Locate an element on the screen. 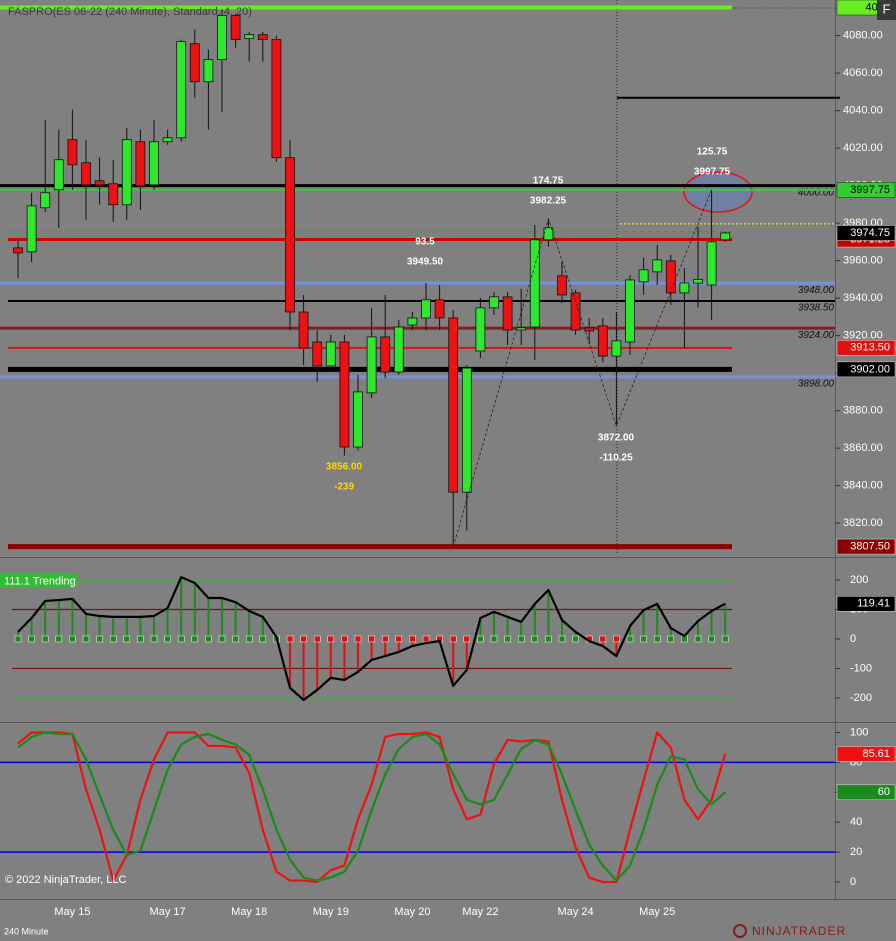 Image resolution: width=896 pixels, height=941 pixels. y-tick-label: 3820.00 is located at coordinates (863, 523).